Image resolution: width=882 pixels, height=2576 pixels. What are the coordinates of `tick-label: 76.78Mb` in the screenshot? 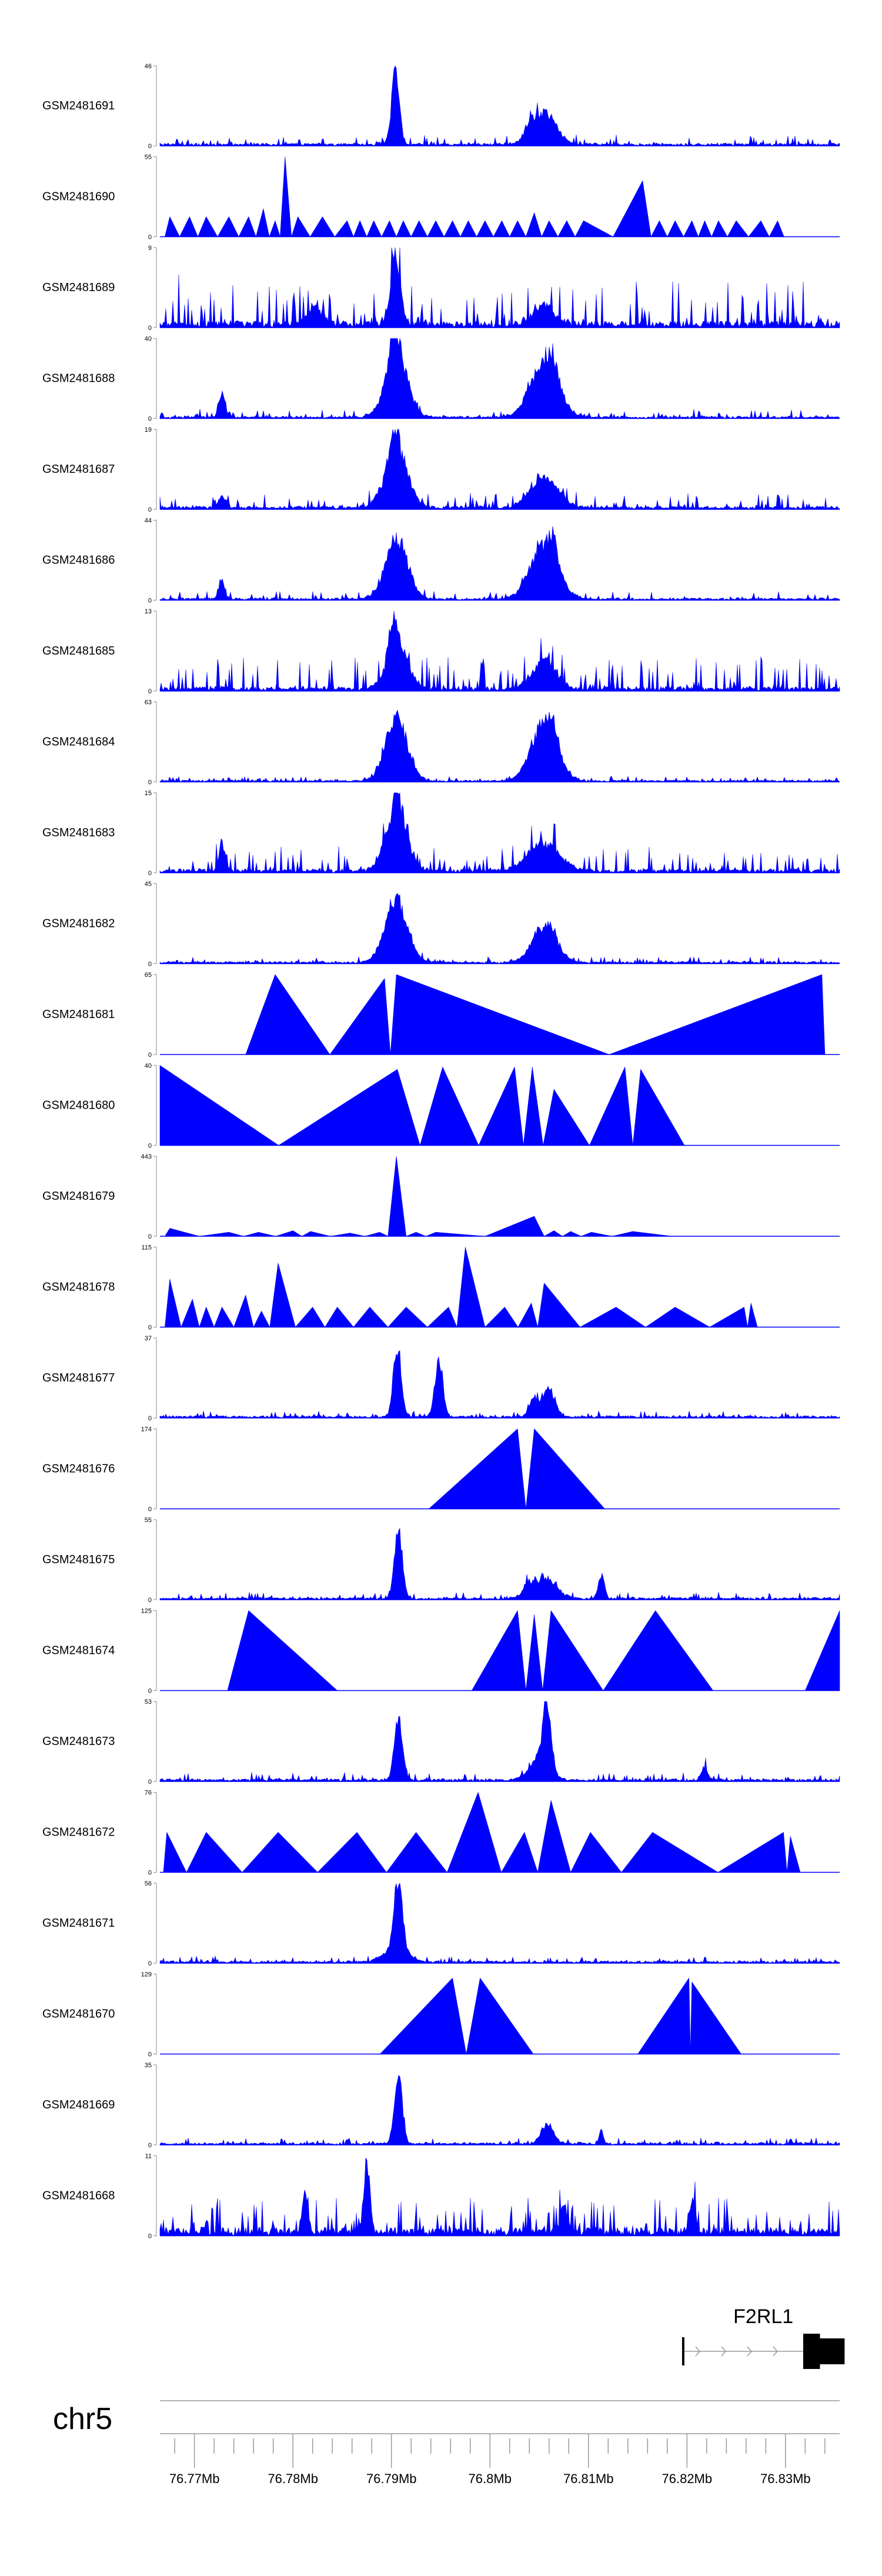 It's located at (293, 2478).